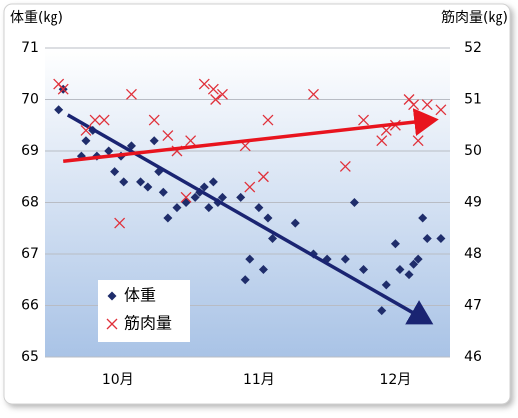 The height and width of the screenshot is (418, 518). I want to click on legend-label: 筋肉量, so click(148, 323).